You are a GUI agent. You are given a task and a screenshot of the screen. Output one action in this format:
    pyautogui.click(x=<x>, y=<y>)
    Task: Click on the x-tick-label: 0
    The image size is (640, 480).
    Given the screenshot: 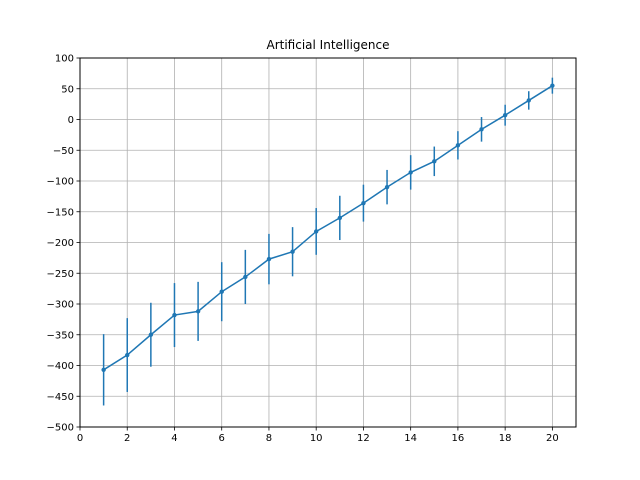 What is the action you would take?
    pyautogui.click(x=80, y=438)
    